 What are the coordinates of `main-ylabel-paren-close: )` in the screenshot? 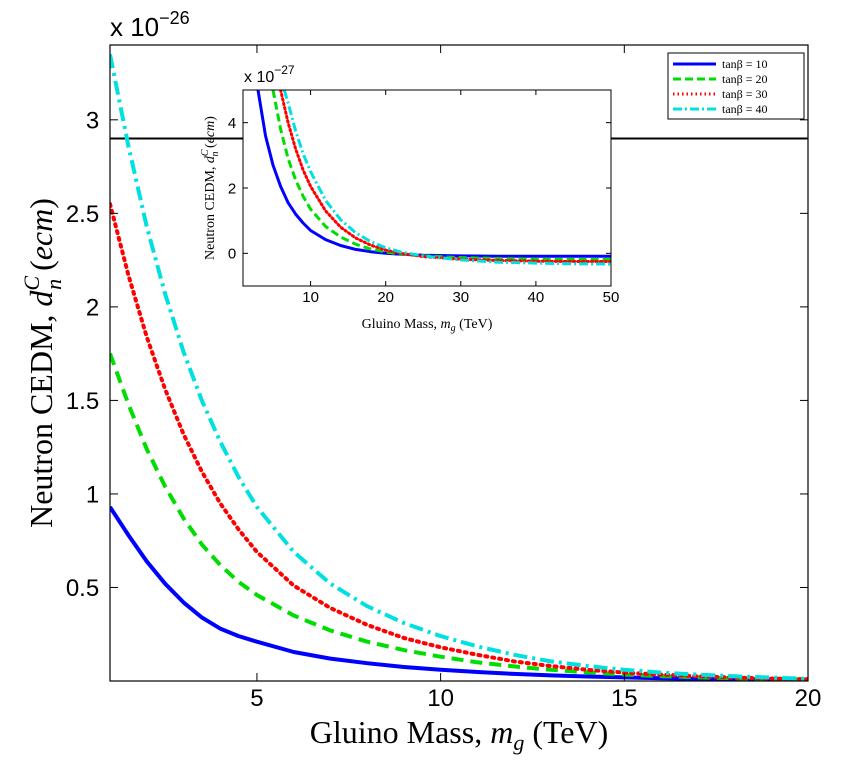 It's located at (41, 203).